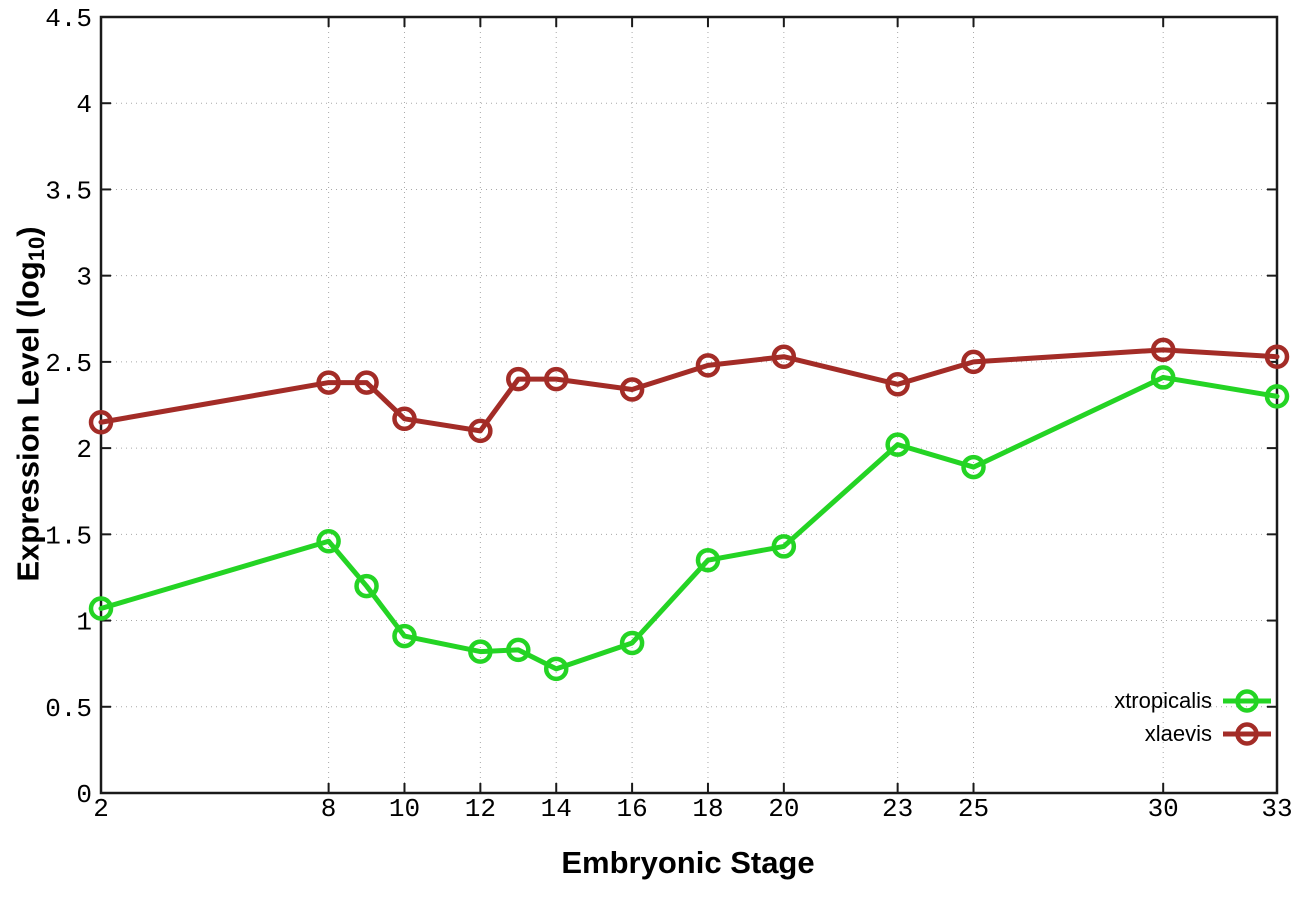 This screenshot has height=907, width=1296. Describe the element at coordinates (28, 421) in the screenshot. I see `y-axis-title-text: Expression Level (log` at that location.